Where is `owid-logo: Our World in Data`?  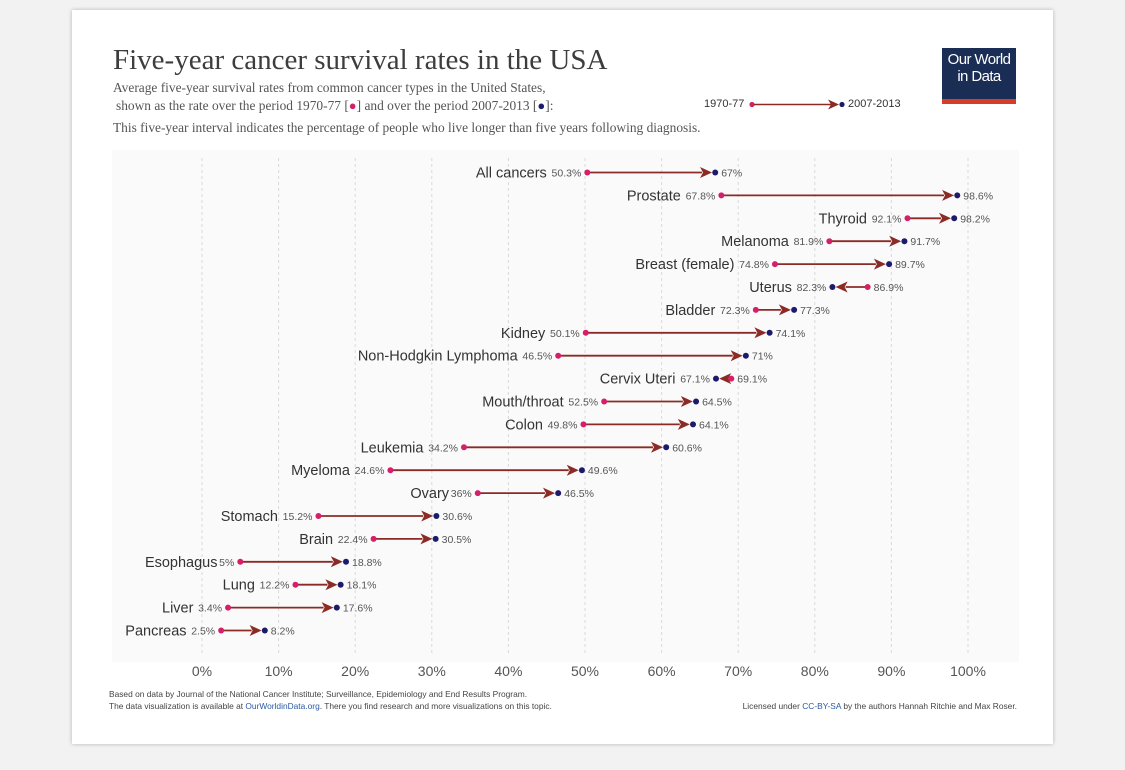
owid-logo: Our World in Data is located at coordinates (979, 76).